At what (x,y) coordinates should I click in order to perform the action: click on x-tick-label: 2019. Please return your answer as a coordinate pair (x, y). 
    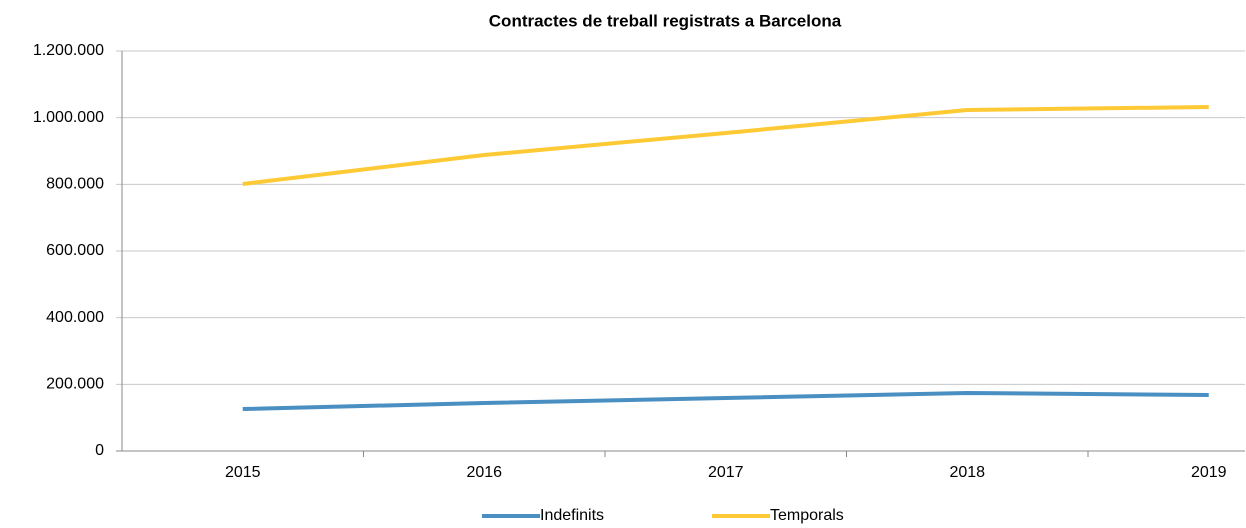
    Looking at the image, I should click on (1209, 472).